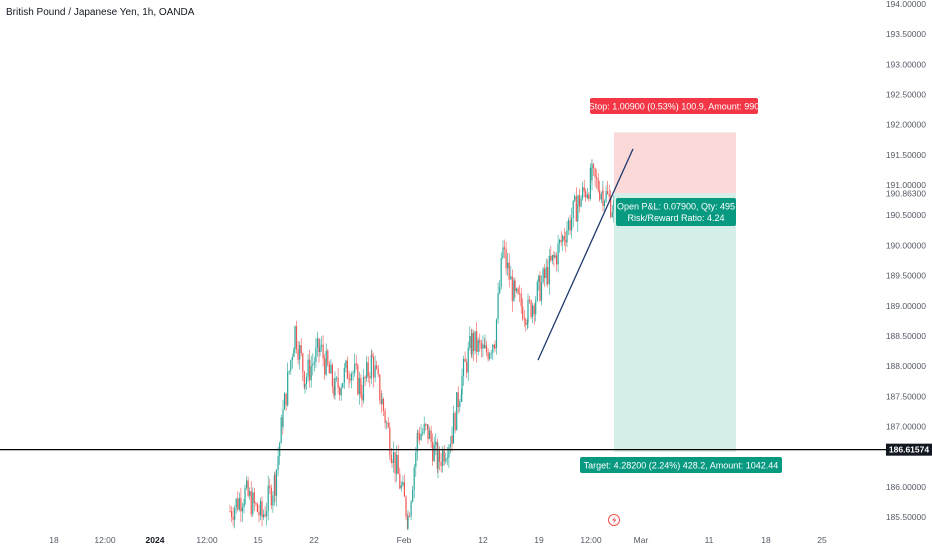  Describe the element at coordinates (906, 427) in the screenshot. I see `price-tick-label: 187.00000` at that location.